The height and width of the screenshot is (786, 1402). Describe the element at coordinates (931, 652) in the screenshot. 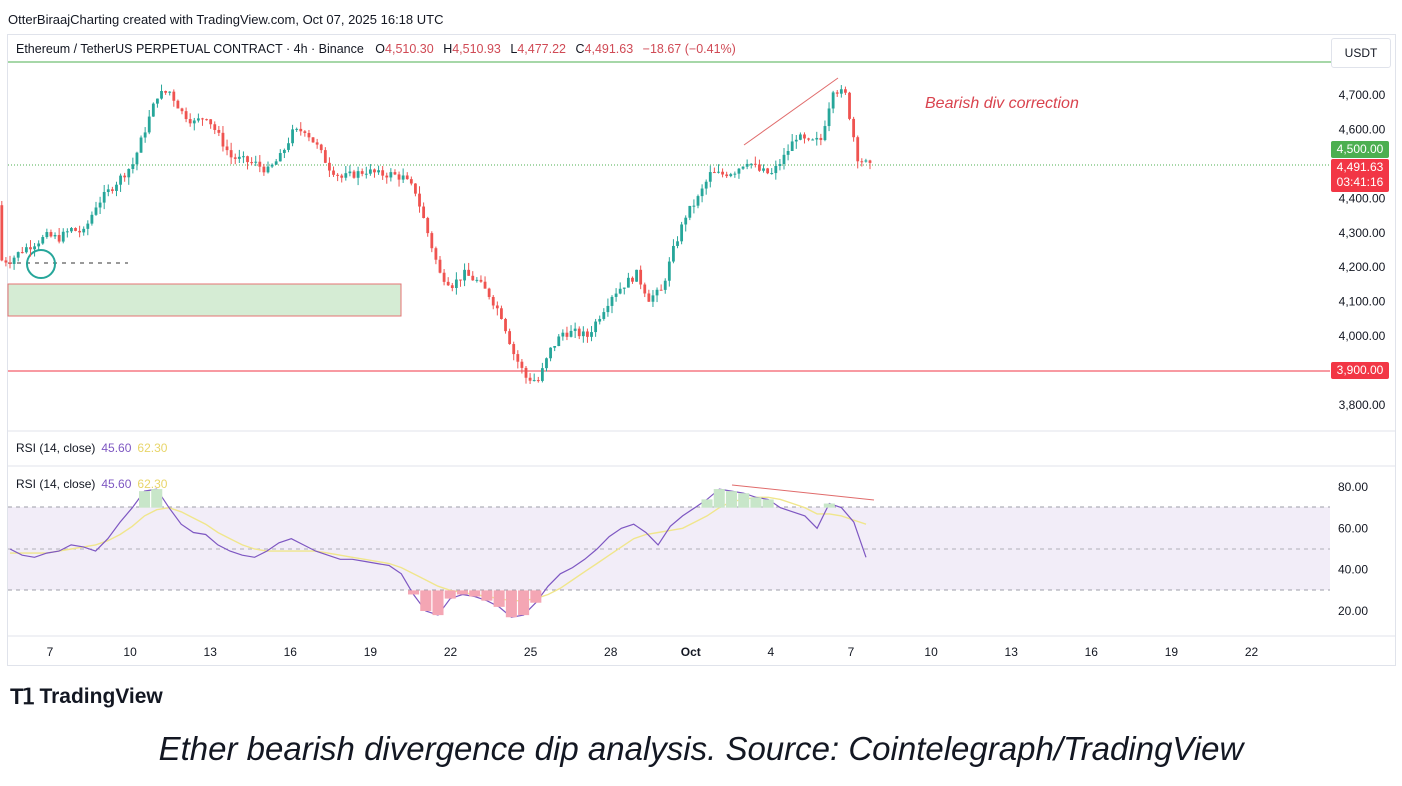

I see `time-axis-tick: 10` at that location.